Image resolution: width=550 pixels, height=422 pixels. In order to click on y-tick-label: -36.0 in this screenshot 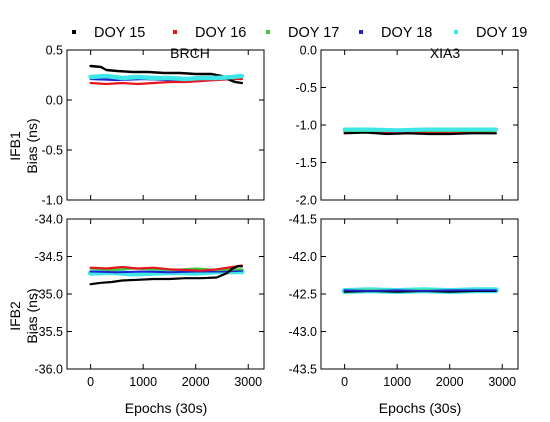, I will do `click(49, 370)`.